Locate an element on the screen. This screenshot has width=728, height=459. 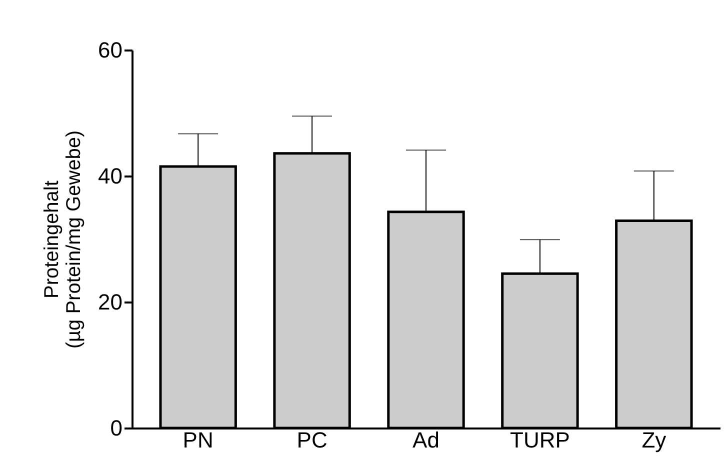
y-tick-label: 0 is located at coordinates (116, 428).